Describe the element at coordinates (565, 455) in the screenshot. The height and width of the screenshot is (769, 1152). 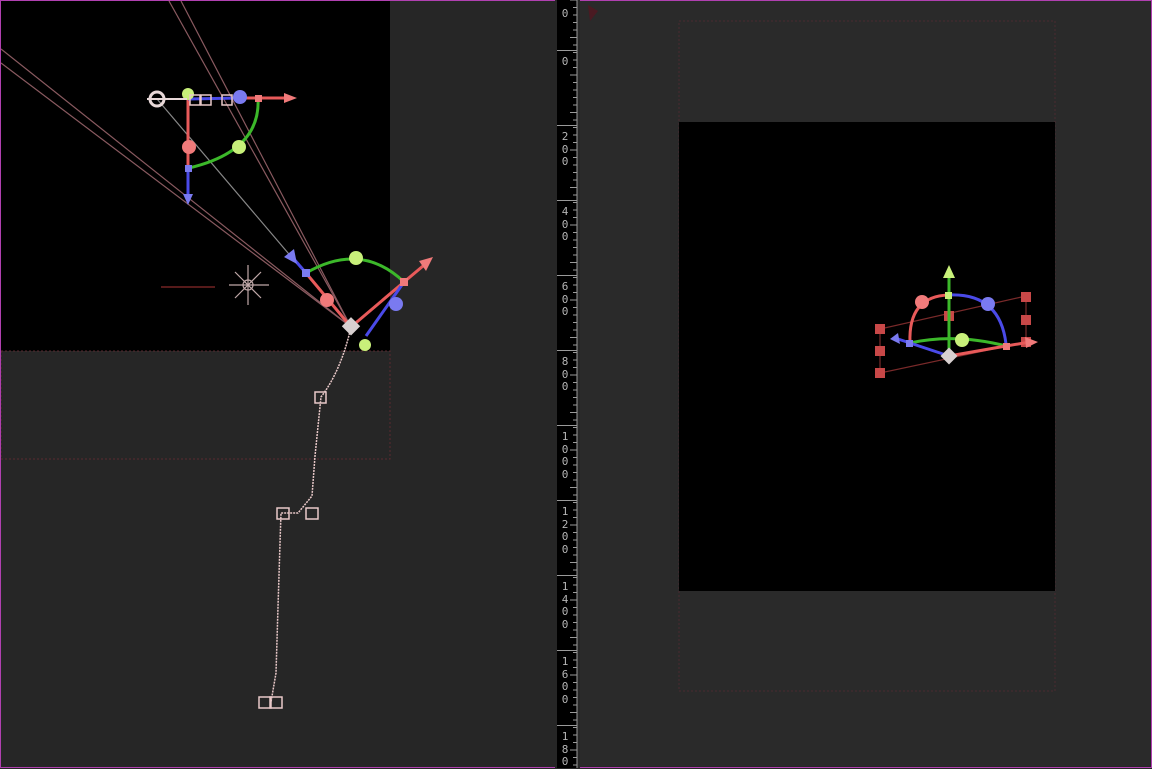
I see `ruler-label: 1 0 0 0` at that location.